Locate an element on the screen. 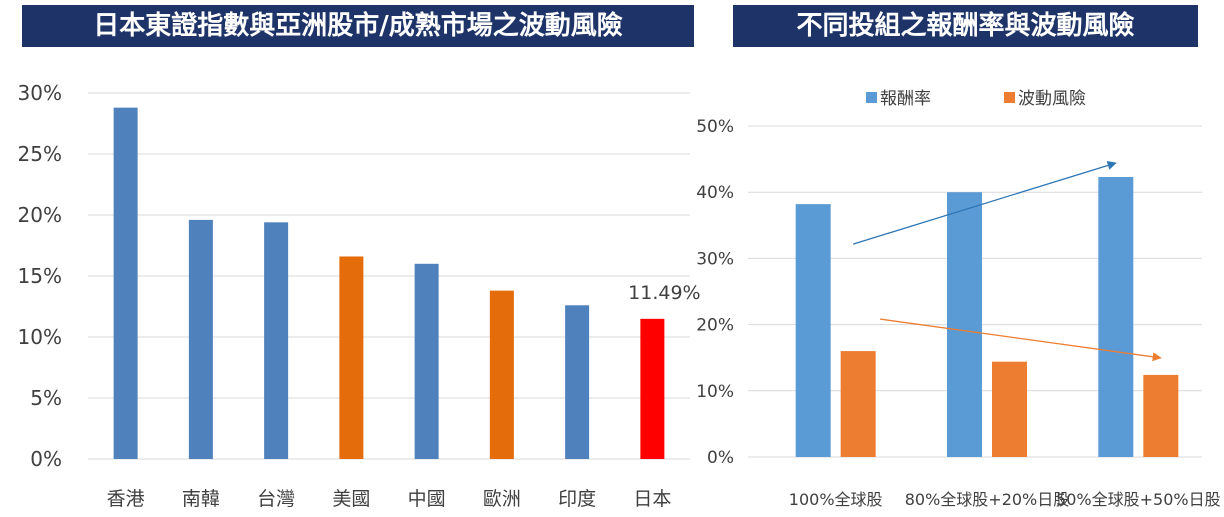 The image size is (1224, 517). x-tick-label: 中國 is located at coordinates (427, 499).